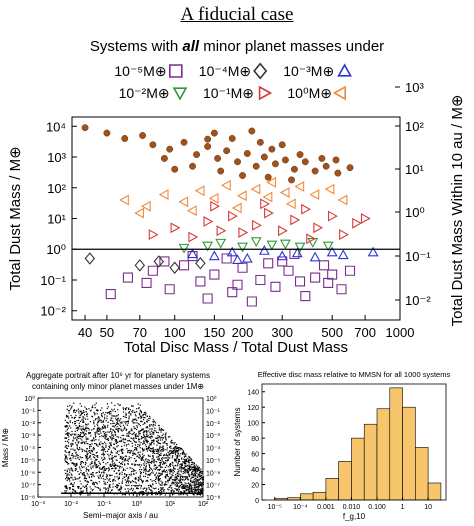 The height and width of the screenshot is (526, 474). Describe the element at coordinates (53, 311) in the screenshot. I see `y-tick-label: 10⁻²` at that location.